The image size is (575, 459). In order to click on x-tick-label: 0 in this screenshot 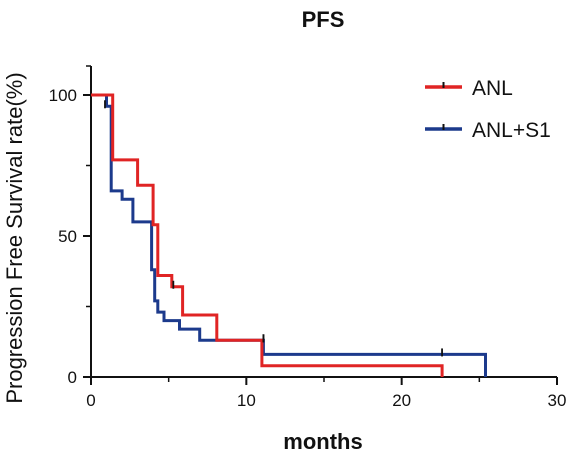, I will do `click(90, 400)`.